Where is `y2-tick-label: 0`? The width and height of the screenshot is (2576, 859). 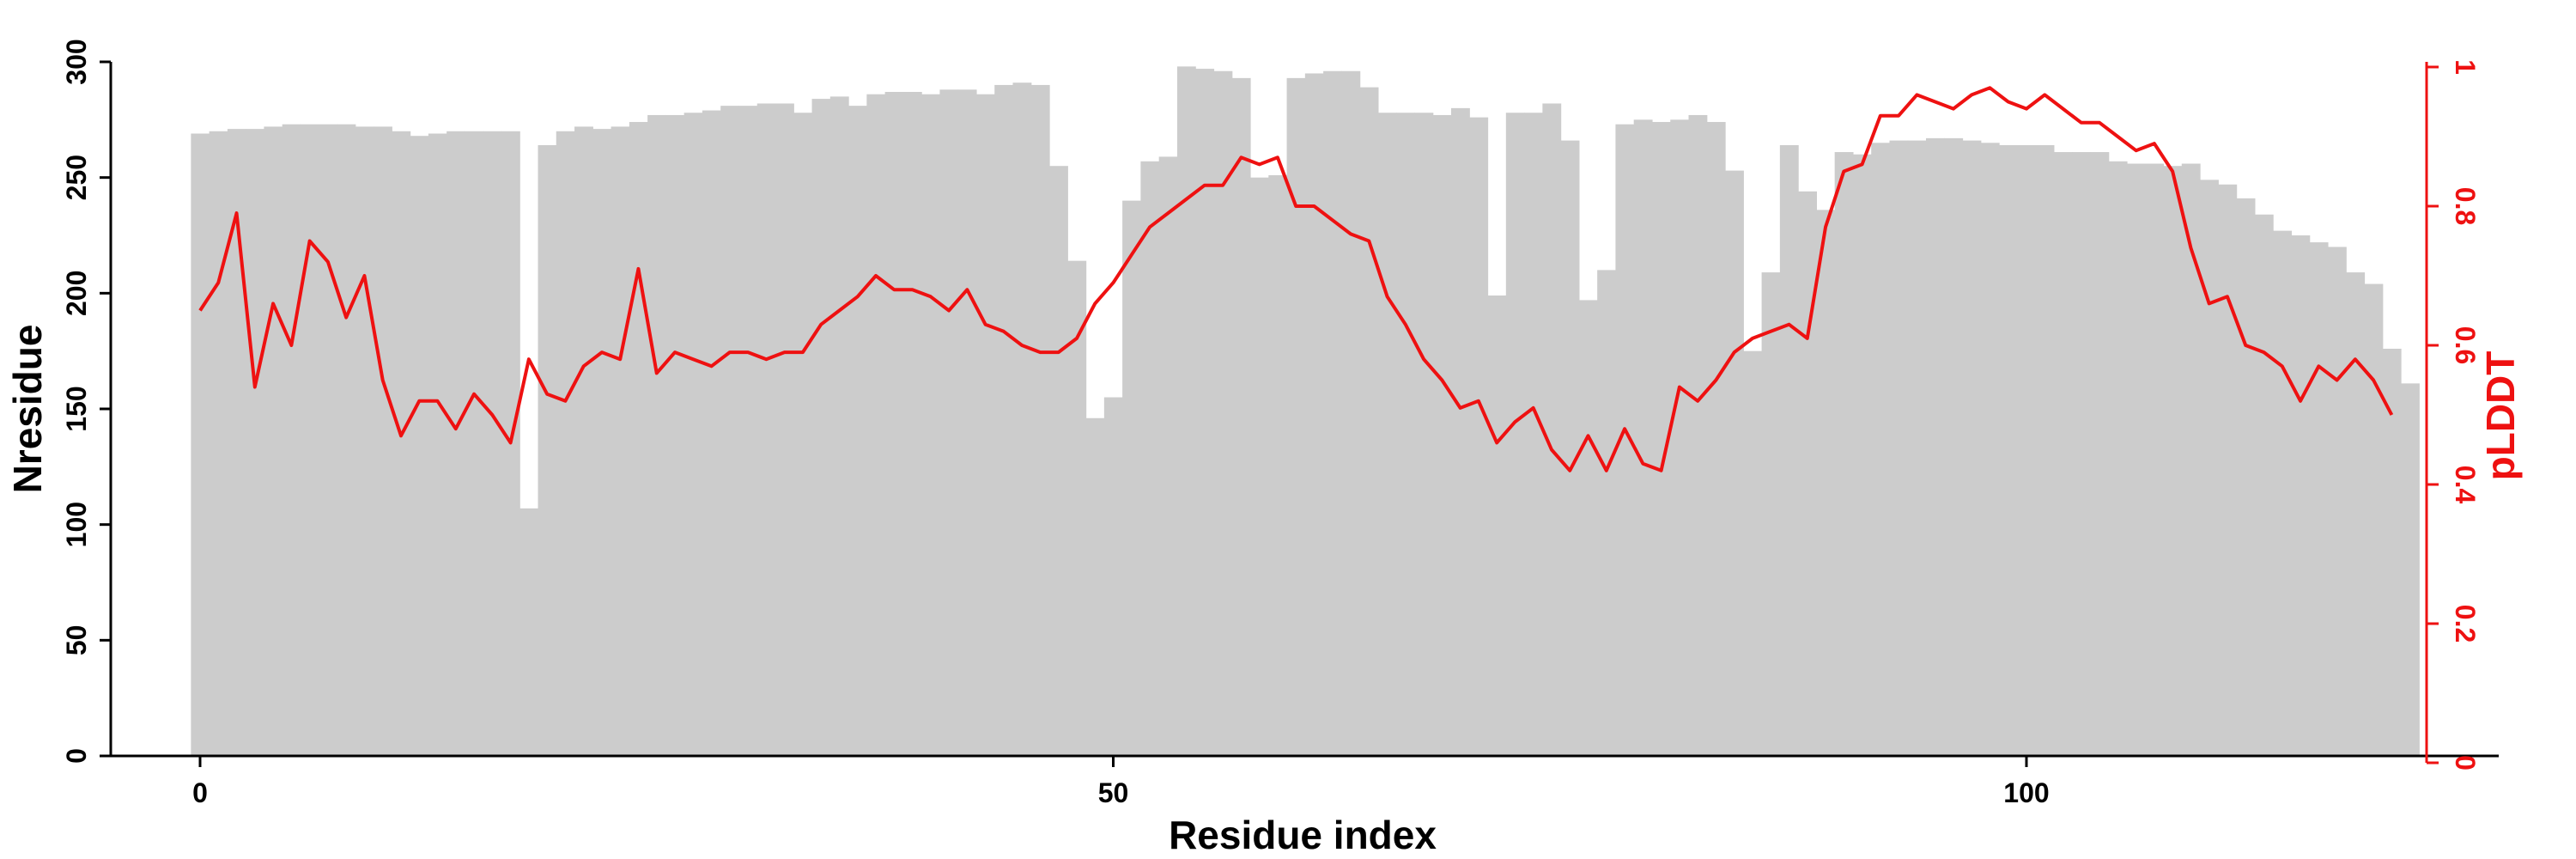 y2-tick-label: 0 is located at coordinates (2465, 763).